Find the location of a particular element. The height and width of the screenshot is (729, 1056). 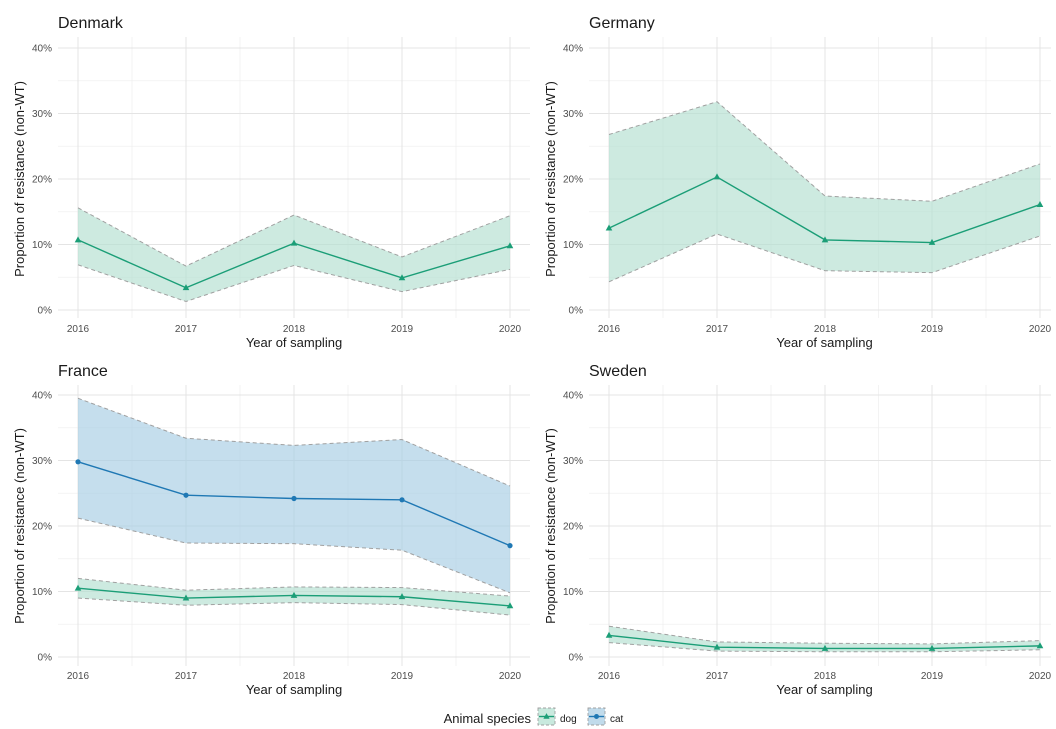

panel-title: Sweden is located at coordinates (618, 371).